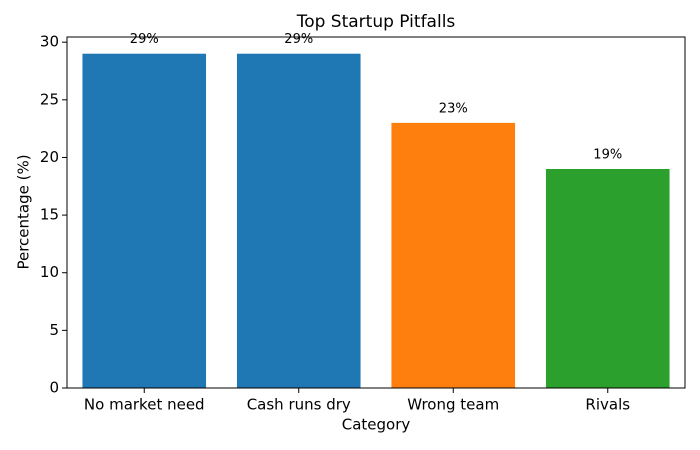  I want to click on x-tick-label: Cash runs dry, so click(299, 405).